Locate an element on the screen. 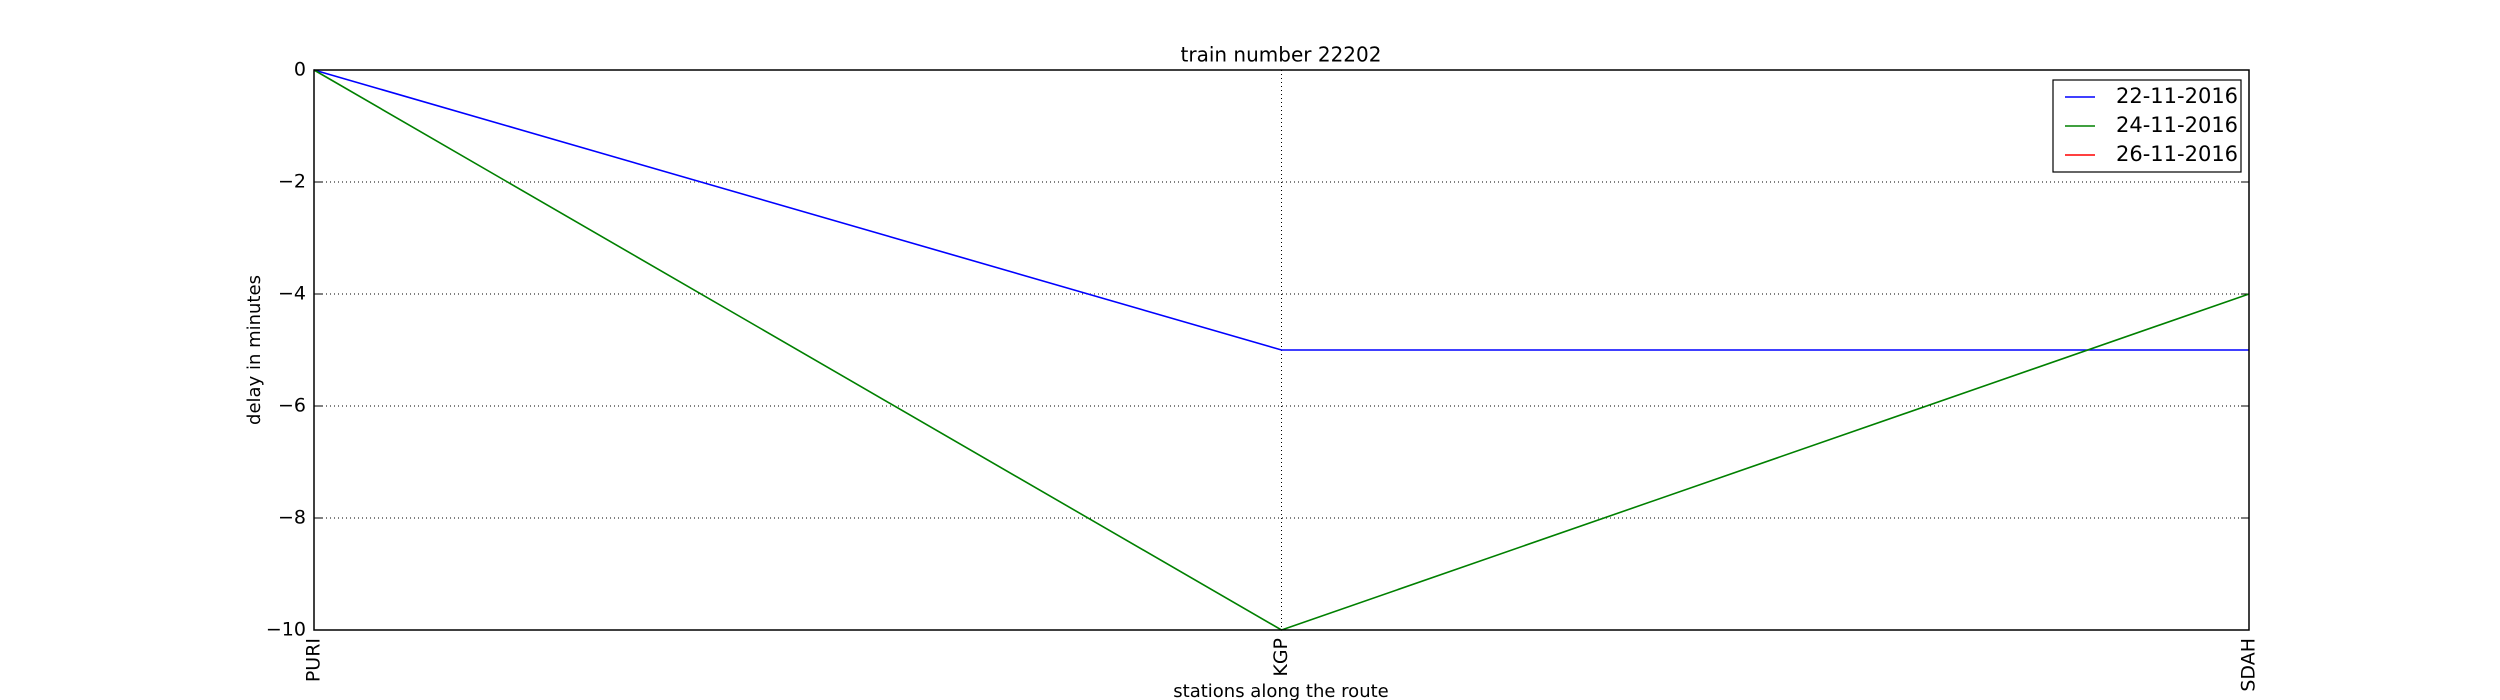 The width and height of the screenshot is (2500, 700). y-tick-label: −4 is located at coordinates (292, 294).